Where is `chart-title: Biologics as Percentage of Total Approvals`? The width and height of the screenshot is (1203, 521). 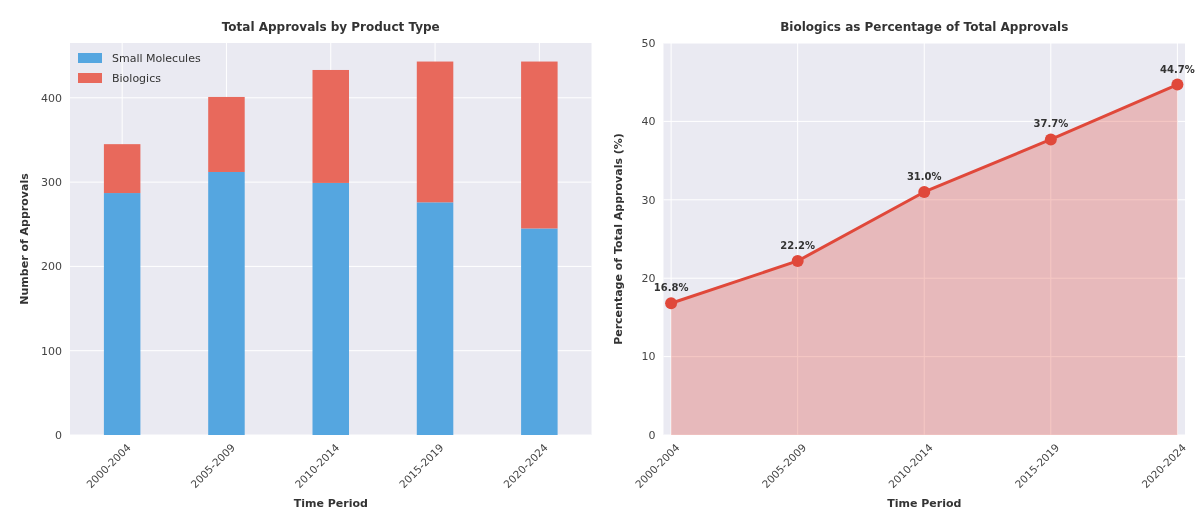 chart-title: Biologics as Percentage of Total Approvals is located at coordinates (924, 27).